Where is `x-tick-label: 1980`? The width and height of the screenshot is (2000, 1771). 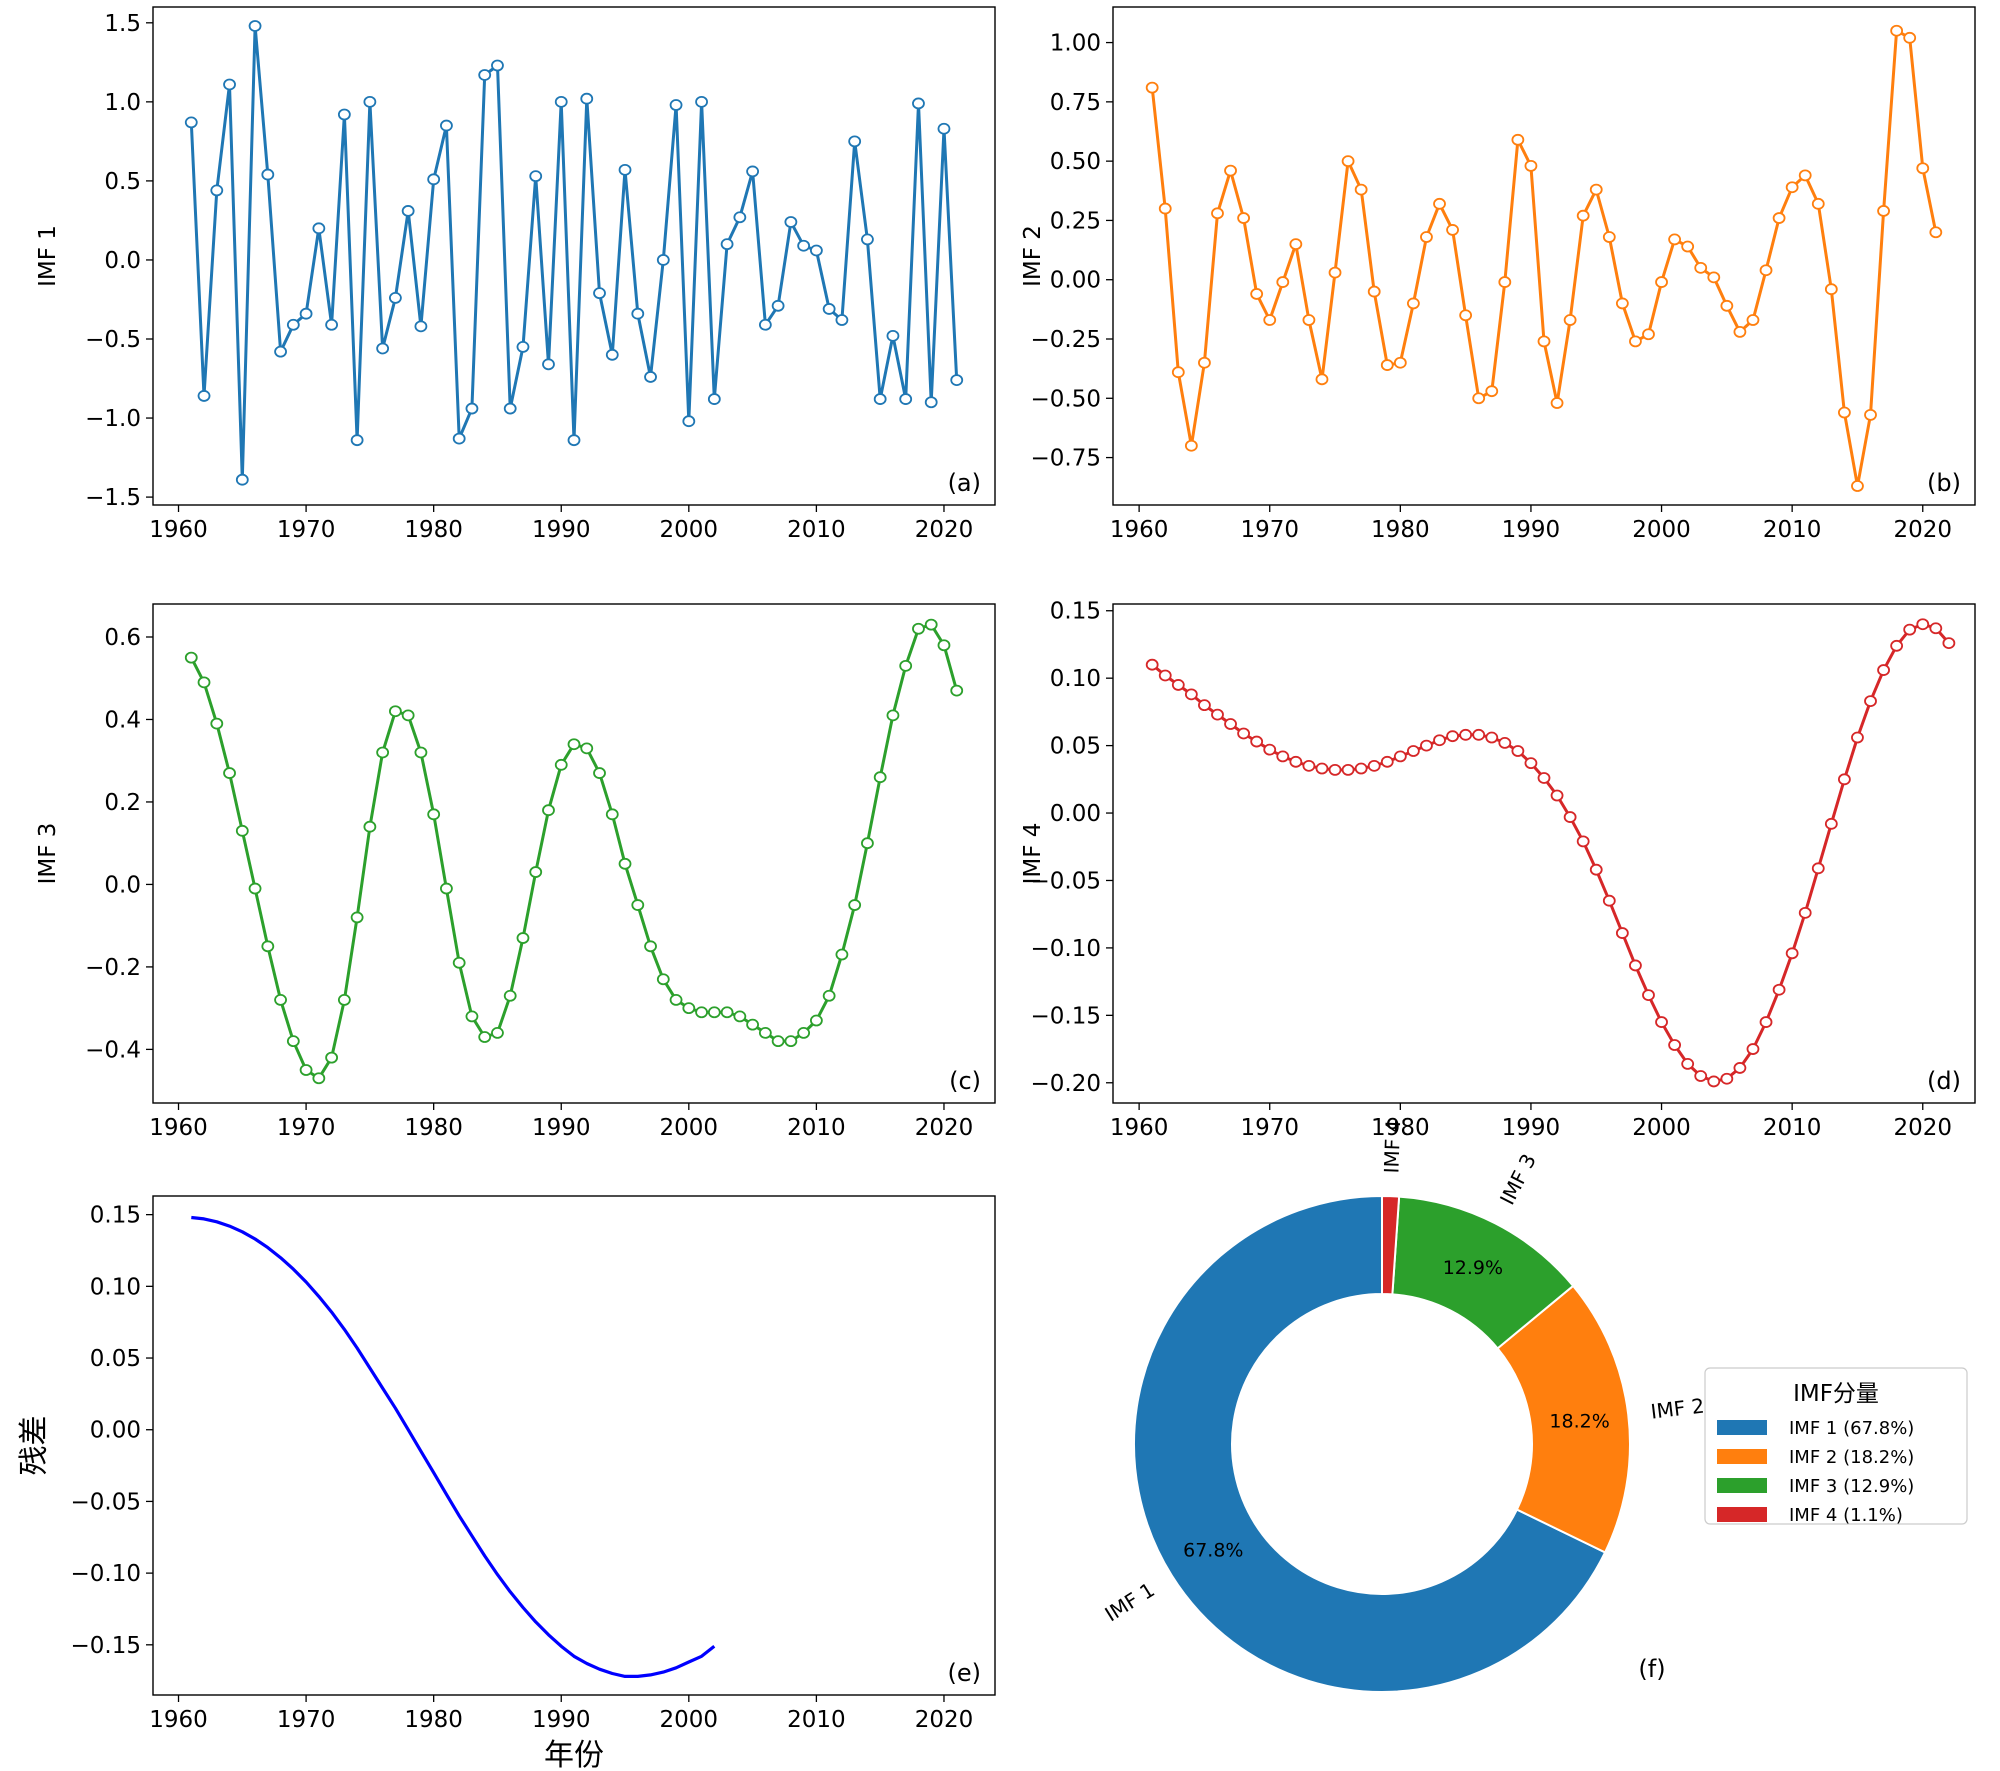 x-tick-label: 1980 is located at coordinates (433, 530).